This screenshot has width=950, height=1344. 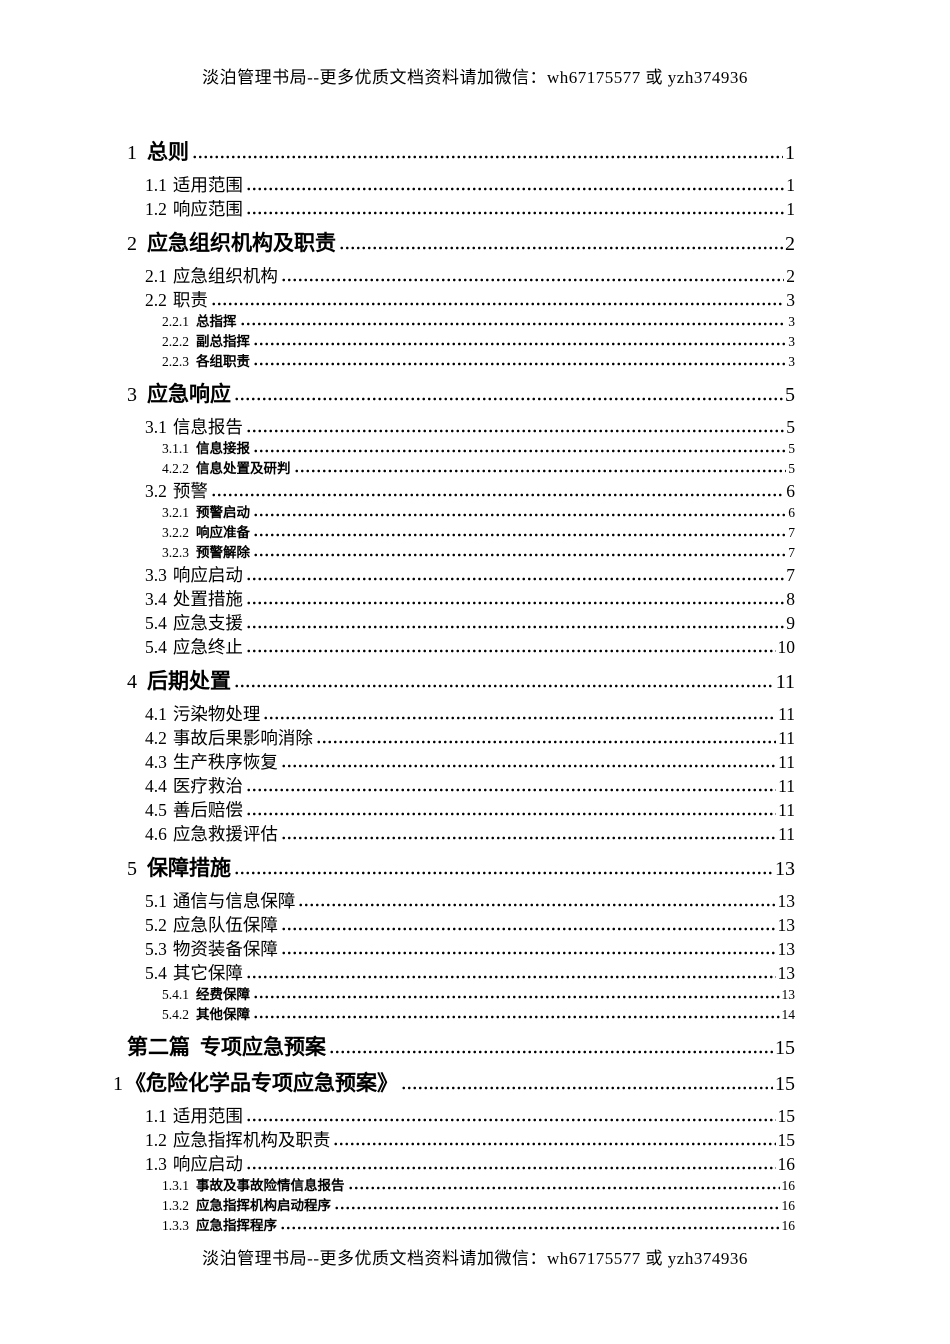 I want to click on toc-entry: 1.3 响应启动 16, so click(x=470, y=1164).